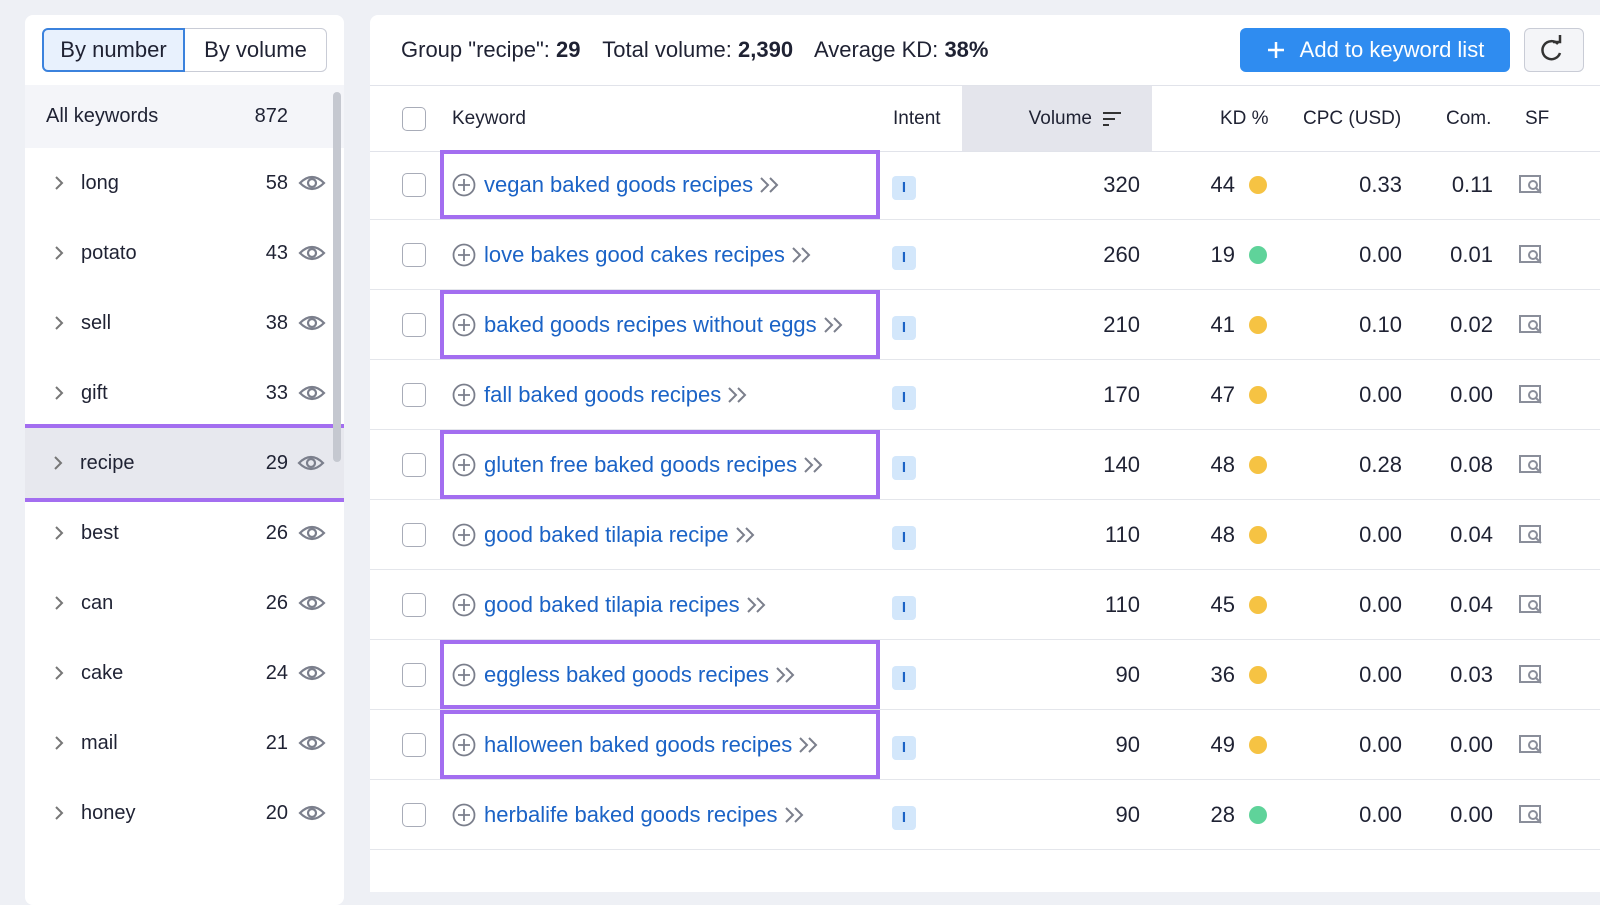 The image size is (1600, 905). What do you see at coordinates (917, 118) in the screenshot?
I see `column-header: Intent` at bounding box center [917, 118].